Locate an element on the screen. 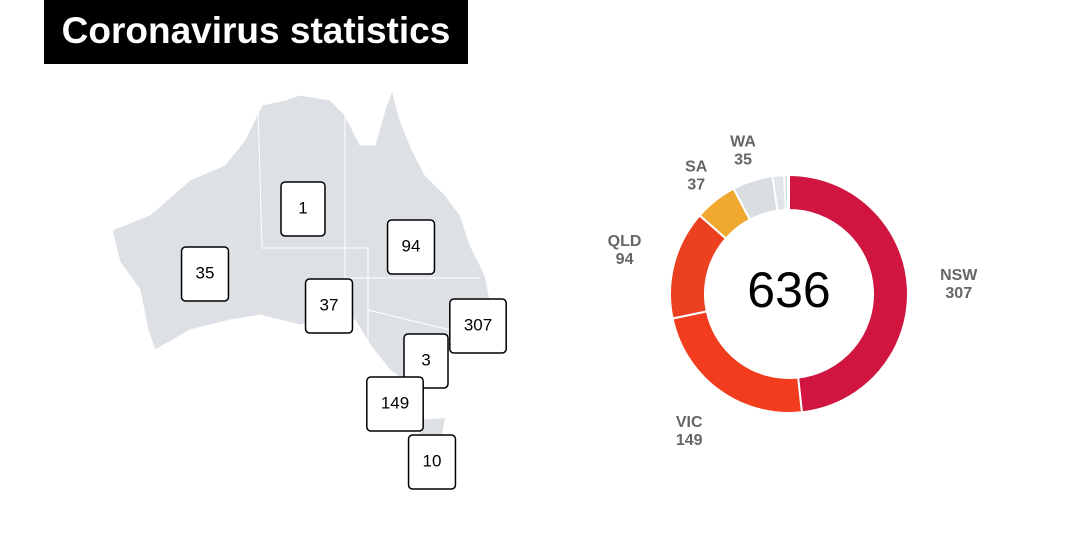  map-label: 307 is located at coordinates (478, 324).